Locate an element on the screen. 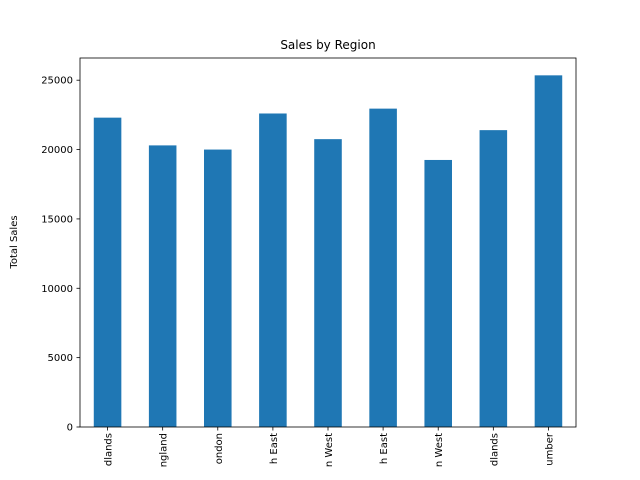  y-tick-label: 10000 is located at coordinates (57, 289).